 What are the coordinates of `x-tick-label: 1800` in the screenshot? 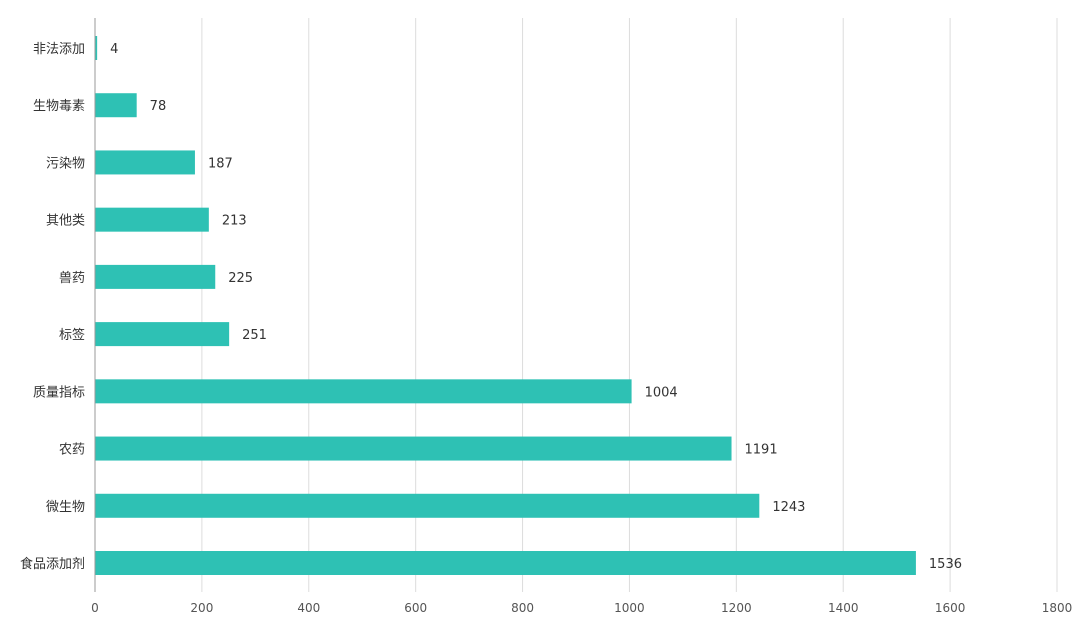 It's located at (1057, 608).